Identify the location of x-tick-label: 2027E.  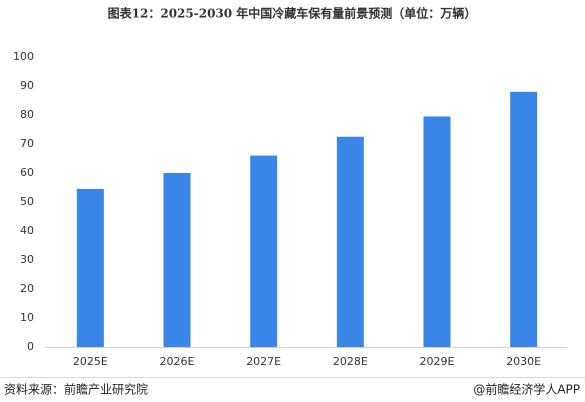
(263, 361).